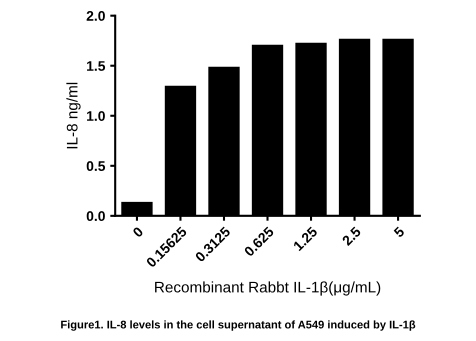 The width and height of the screenshot is (476, 341). What do you see at coordinates (96, 166) in the screenshot?
I see `y-tick-label: 0.5` at bounding box center [96, 166].